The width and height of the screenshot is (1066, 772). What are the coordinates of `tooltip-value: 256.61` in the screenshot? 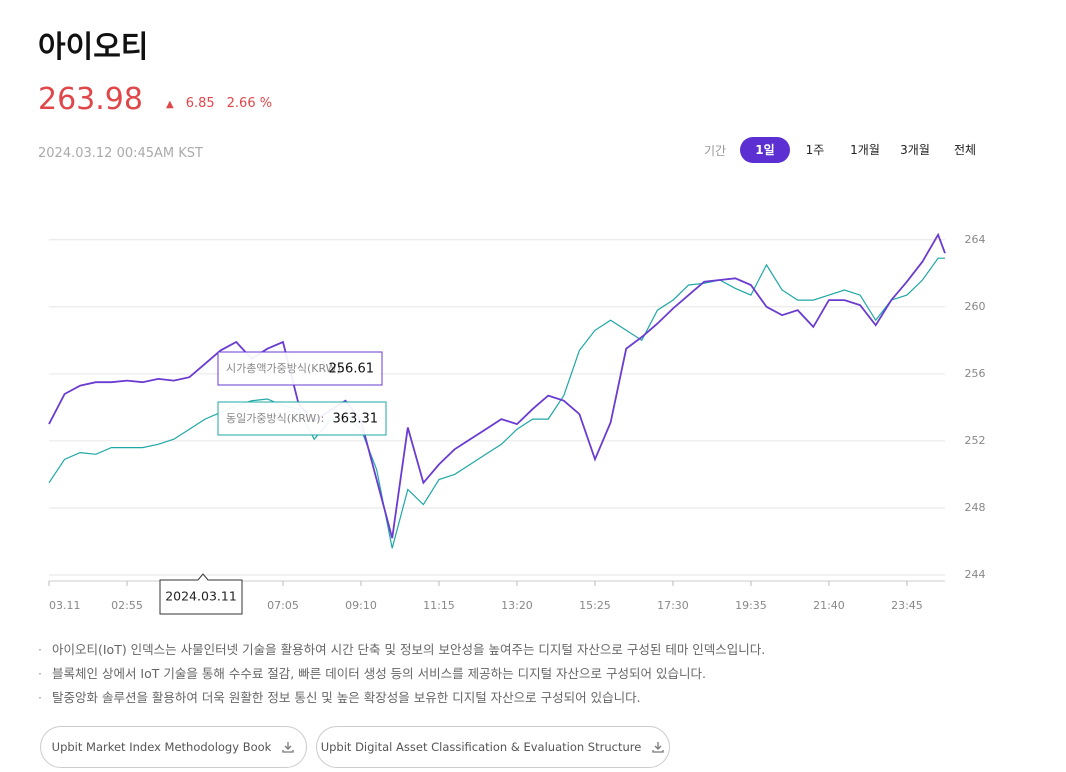 It's located at (352, 369).